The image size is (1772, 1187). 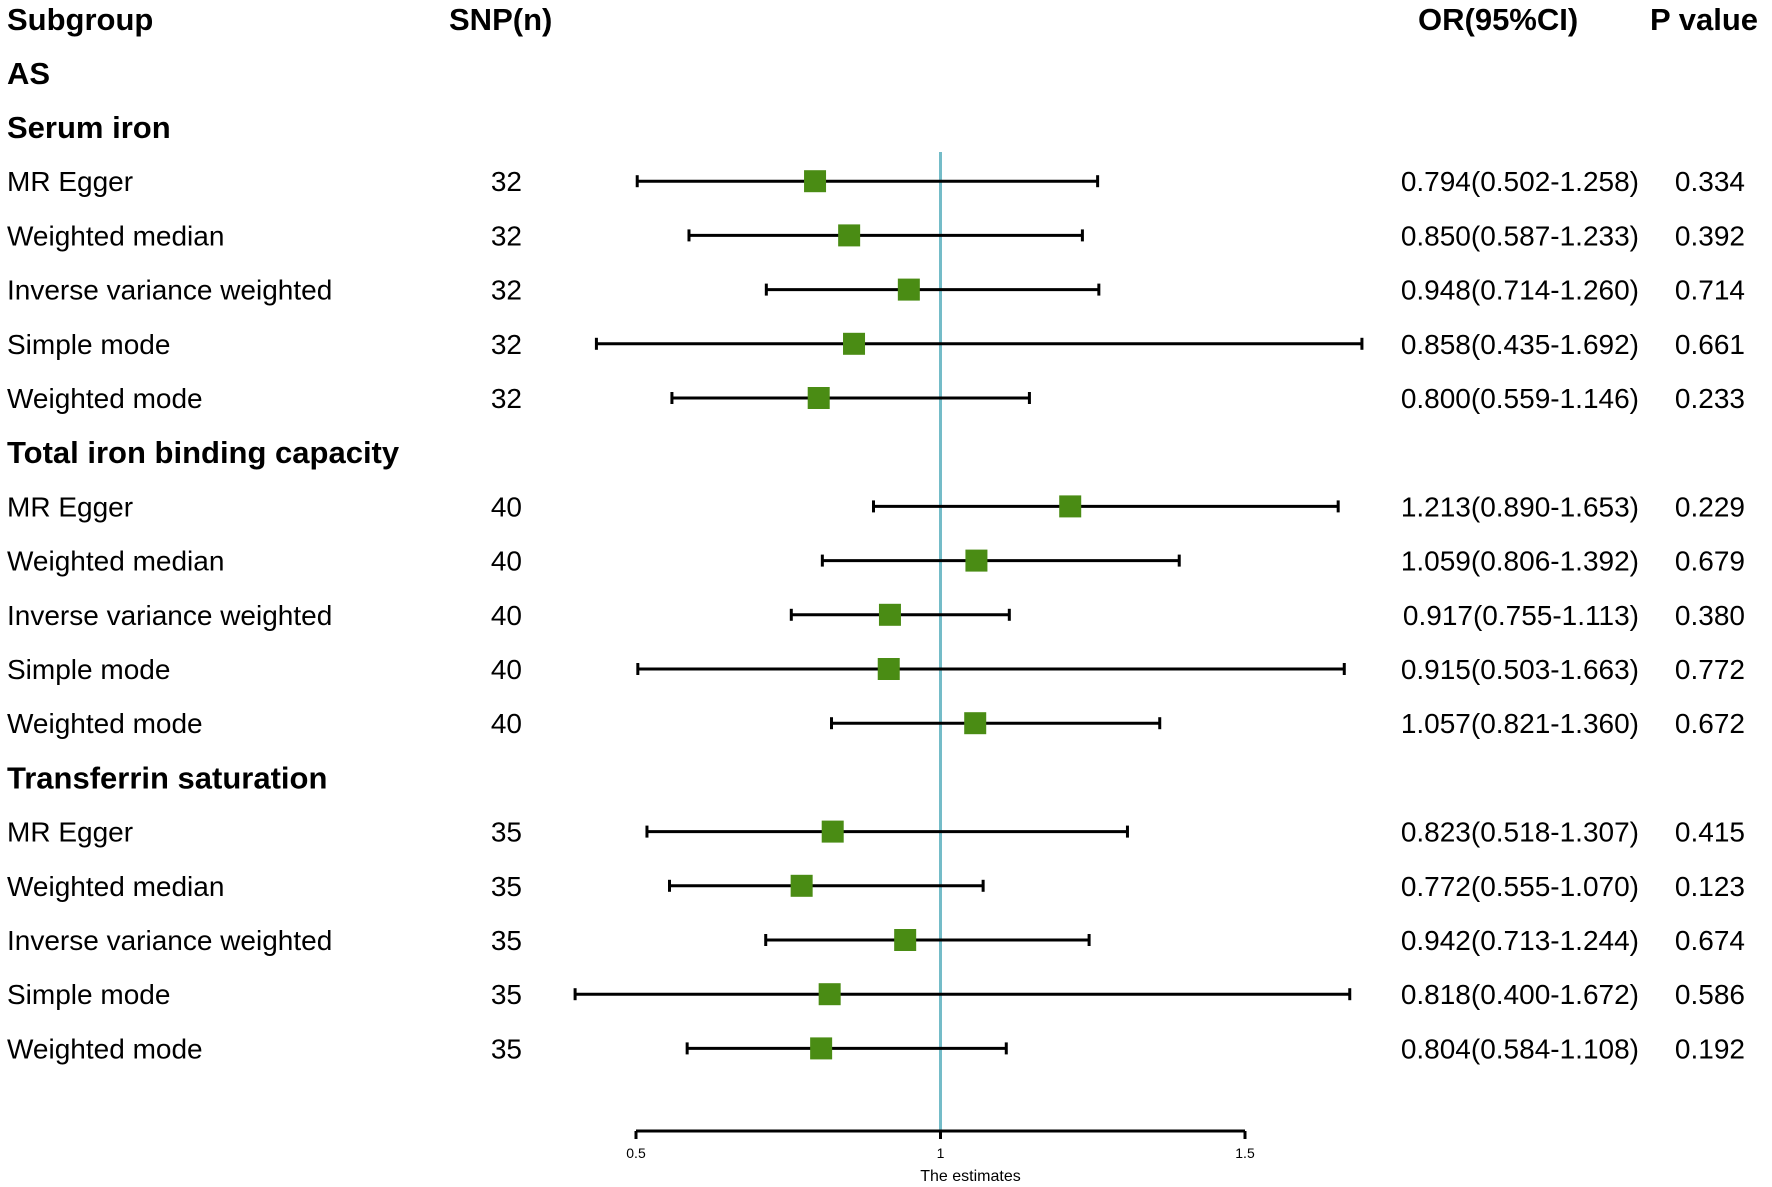 What do you see at coordinates (882, 19) in the screenshot?
I see `header-row: Subgroup SNP(n) OR(95%CI) P value` at bounding box center [882, 19].